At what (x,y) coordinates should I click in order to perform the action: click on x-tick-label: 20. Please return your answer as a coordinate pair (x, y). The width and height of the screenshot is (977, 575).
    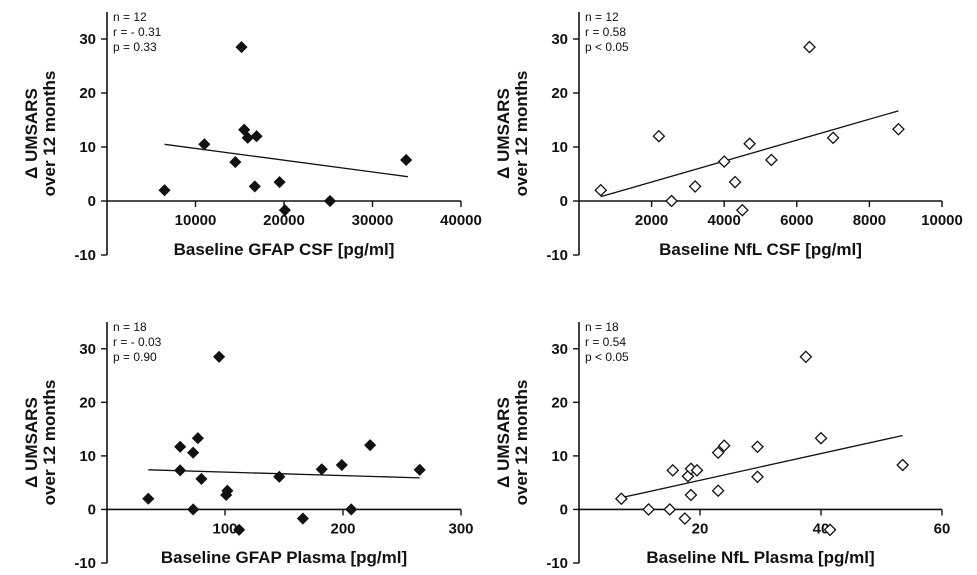
    Looking at the image, I should click on (700, 528).